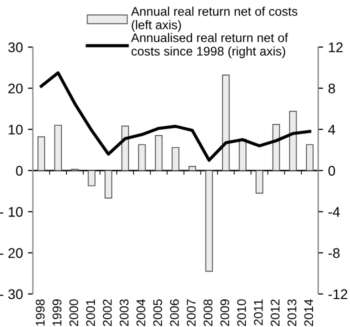 This screenshot has height=327, width=350. Describe the element at coordinates (73, 312) in the screenshot. I see `x-tick-label: 2000` at that location.